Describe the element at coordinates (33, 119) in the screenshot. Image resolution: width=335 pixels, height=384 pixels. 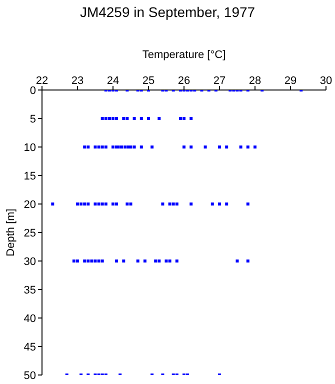
I see `y-tick-label: 5` at that location.